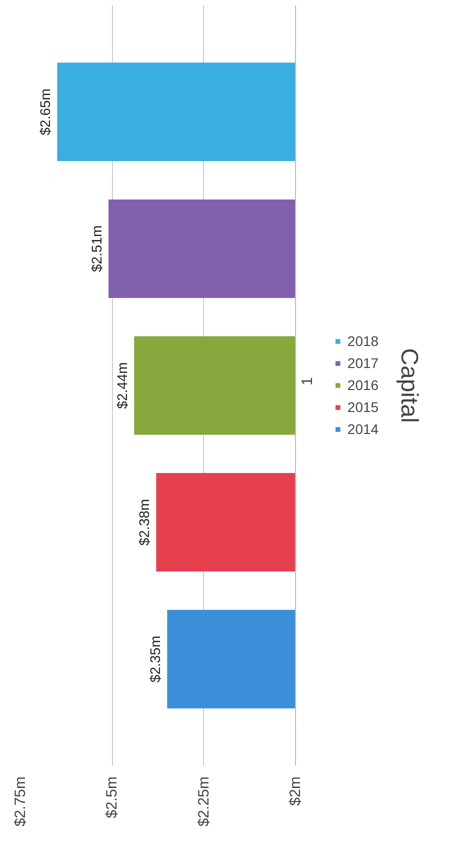 Image resolution: width=471 pixels, height=867 pixels. Describe the element at coordinates (363, 385) in the screenshot. I see `legend-label: 2016` at that location.